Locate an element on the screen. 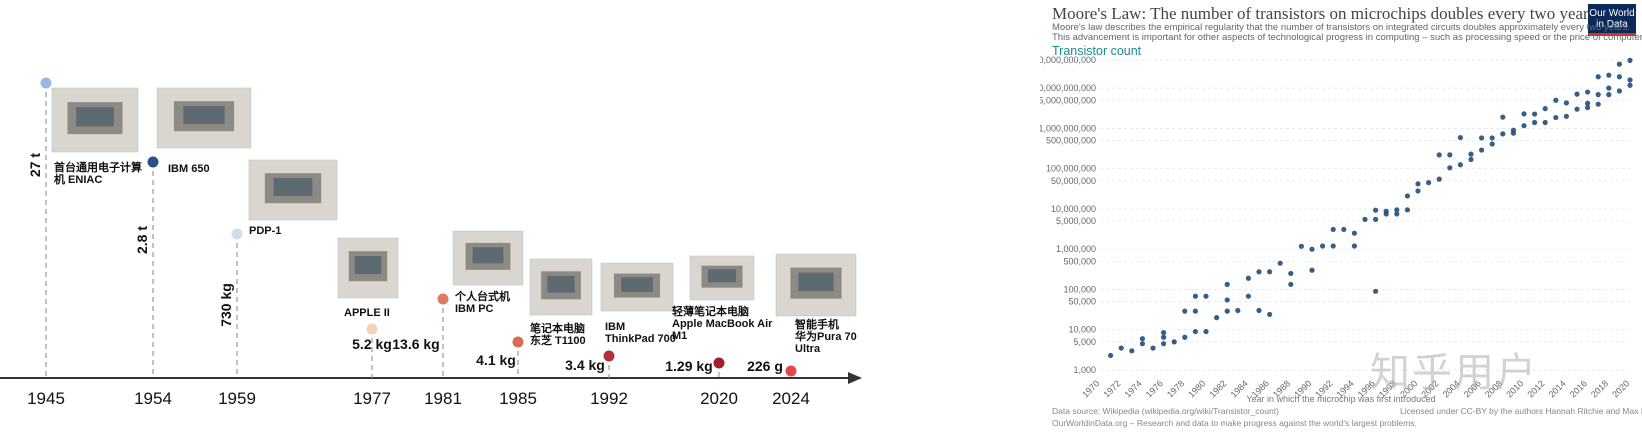  owid-logo: Our World in Data is located at coordinates (1612, 20).